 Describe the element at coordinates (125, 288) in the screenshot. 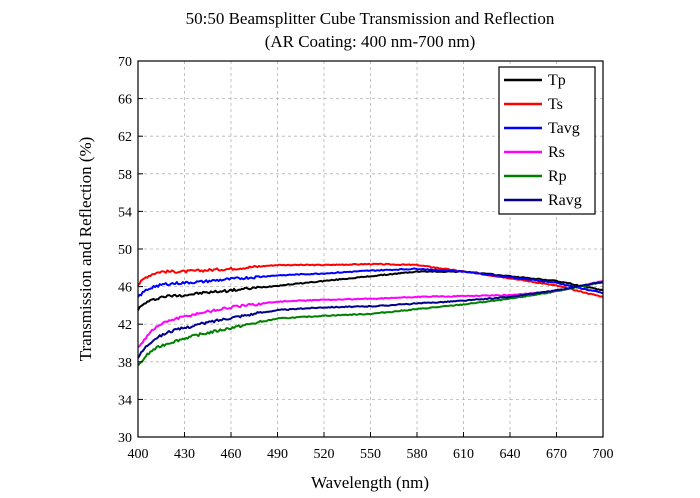

I see `y-tick-label: 46` at that location.